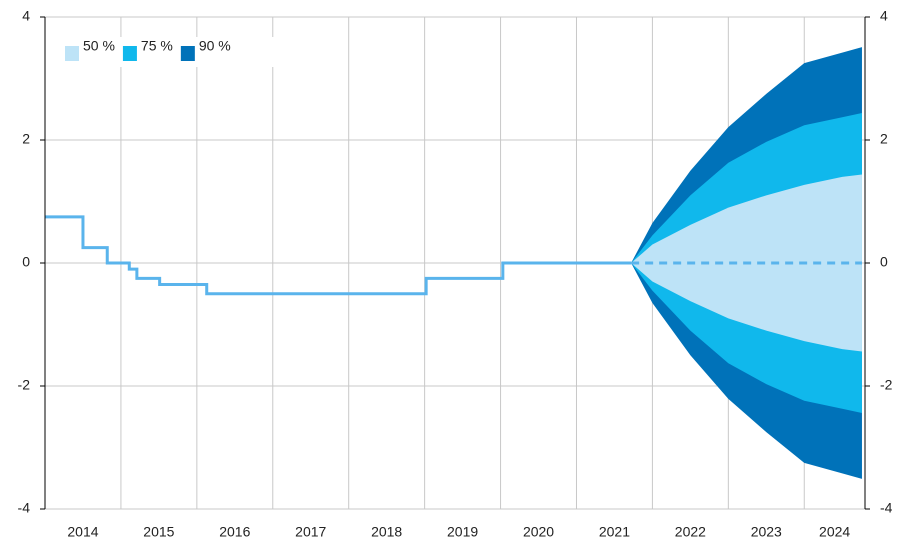 This screenshot has height=542, width=907. Describe the element at coordinates (462, 532) in the screenshot. I see `x-tick-label: 2019` at that location.